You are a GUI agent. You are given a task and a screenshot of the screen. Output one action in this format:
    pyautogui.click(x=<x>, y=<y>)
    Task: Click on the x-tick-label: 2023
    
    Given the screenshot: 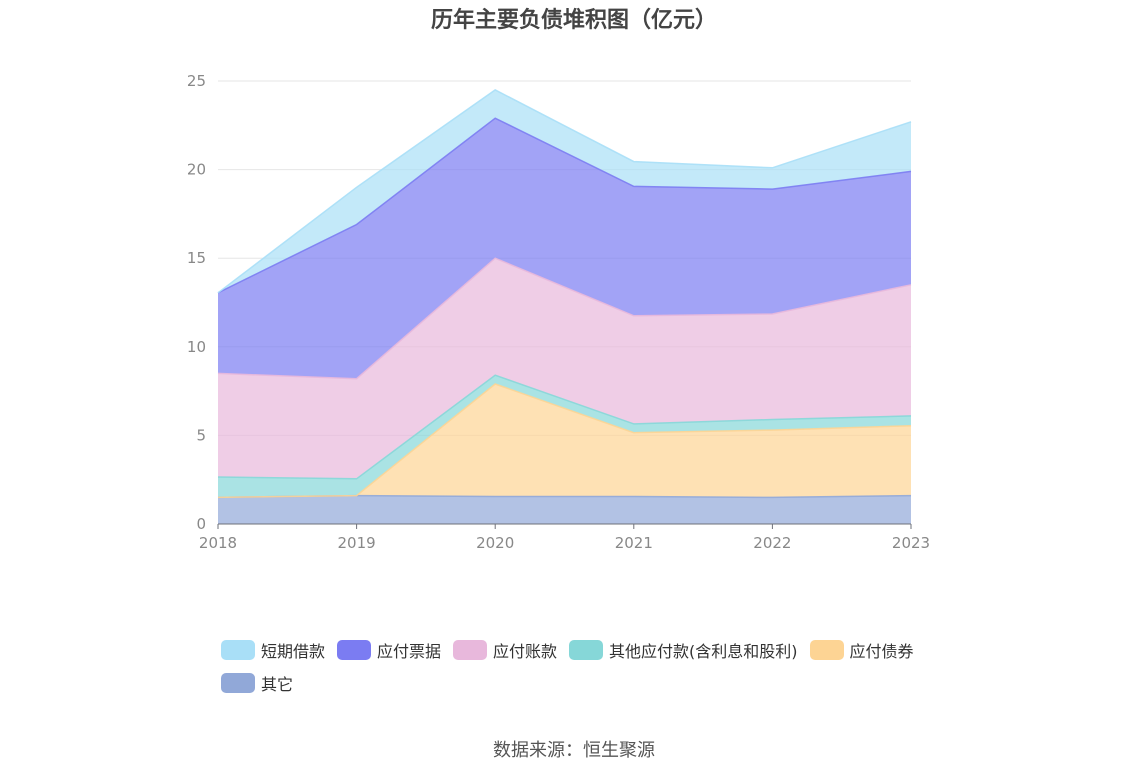 What is the action you would take?
    pyautogui.click(x=911, y=543)
    